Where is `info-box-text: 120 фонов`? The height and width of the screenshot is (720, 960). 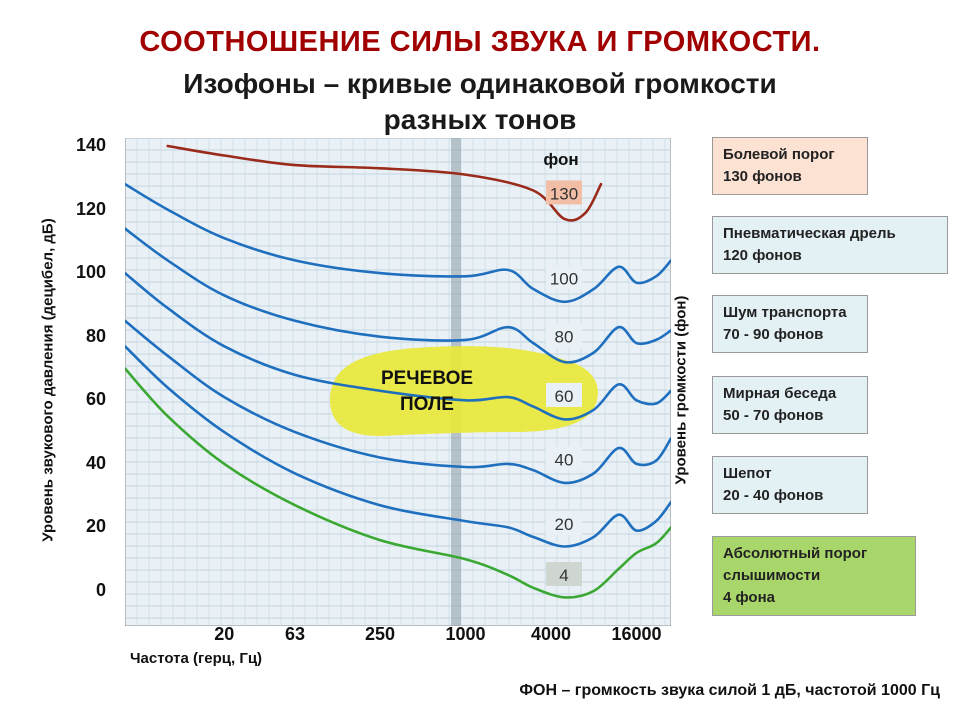
info-box-text: 120 фонов is located at coordinates (762, 255).